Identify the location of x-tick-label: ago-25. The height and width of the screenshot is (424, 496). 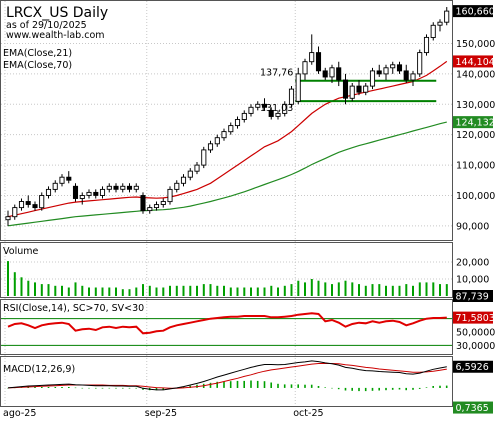
(19, 413).